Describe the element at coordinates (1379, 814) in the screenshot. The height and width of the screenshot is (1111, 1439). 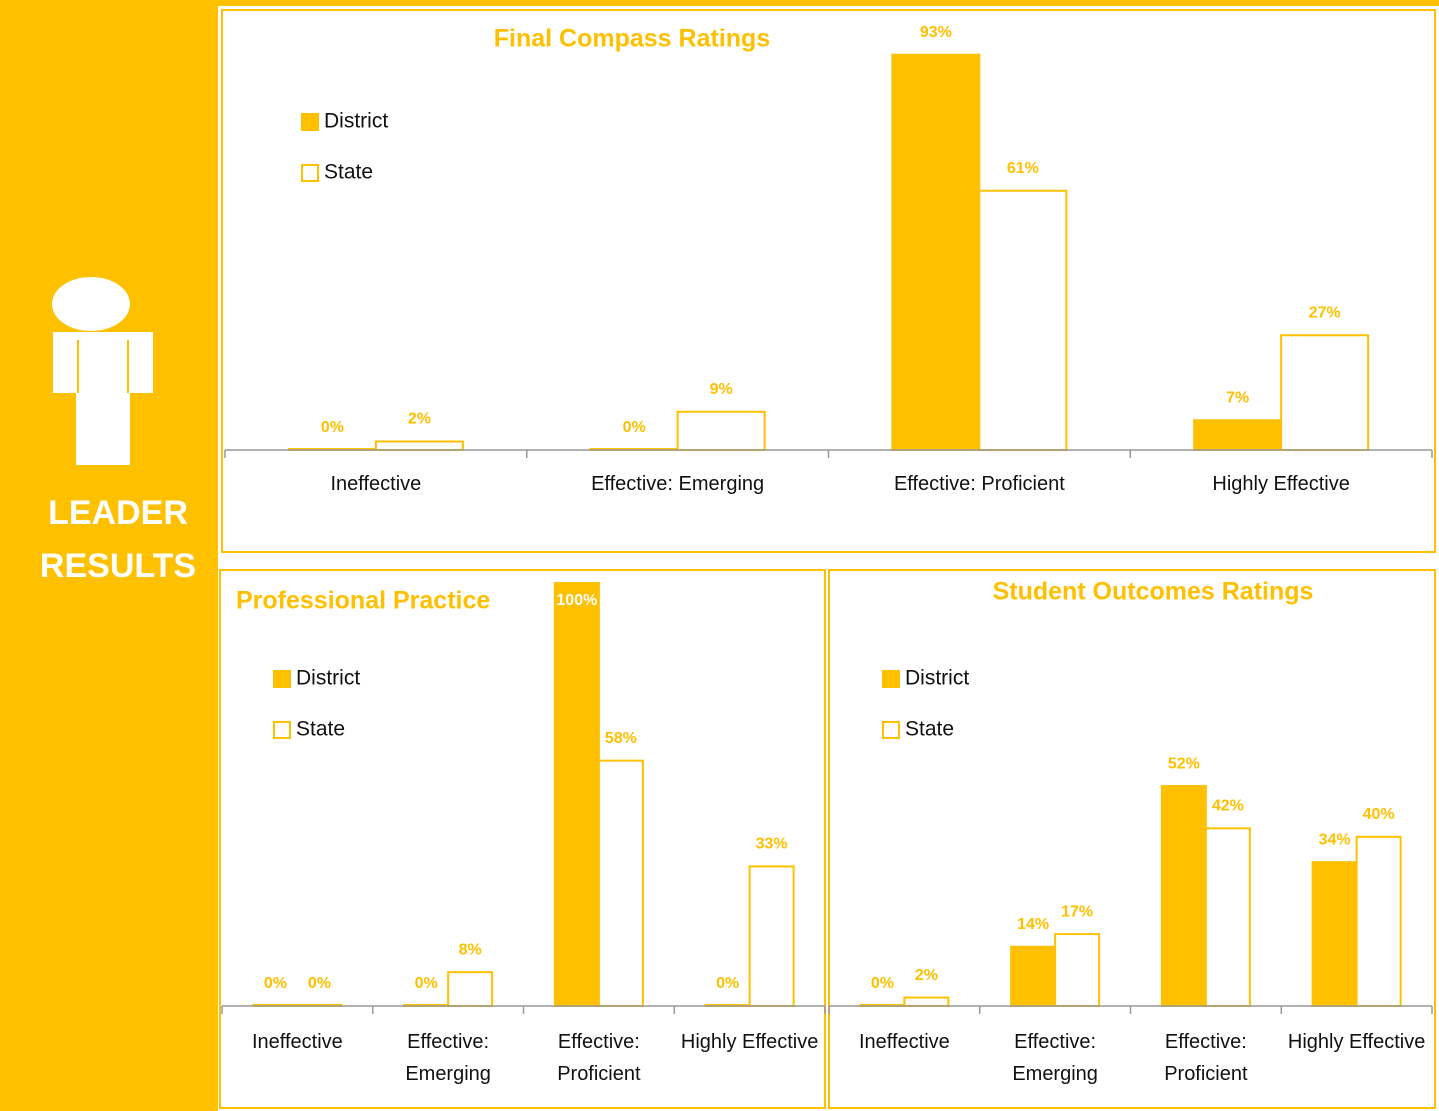
I see `value-label: 40%` at that location.